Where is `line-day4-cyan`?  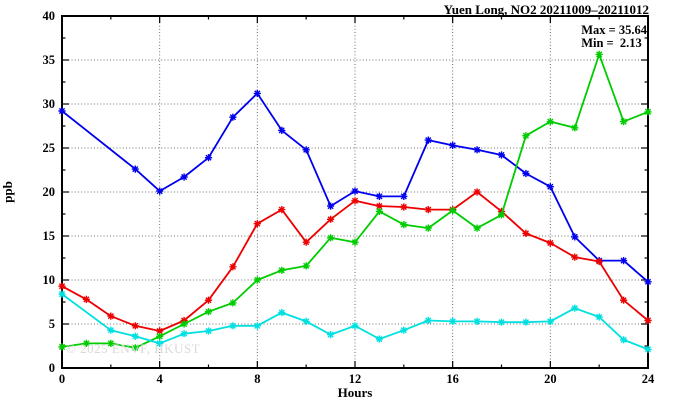 line-day4-cyan is located at coordinates (355, 322).